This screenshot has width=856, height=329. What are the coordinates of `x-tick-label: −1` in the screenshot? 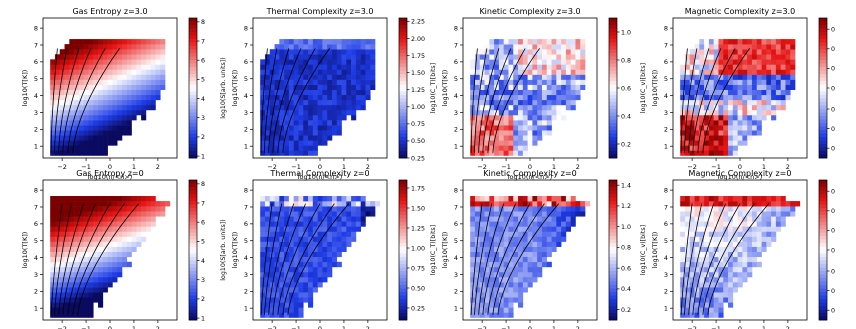 It's located at (296, 327).